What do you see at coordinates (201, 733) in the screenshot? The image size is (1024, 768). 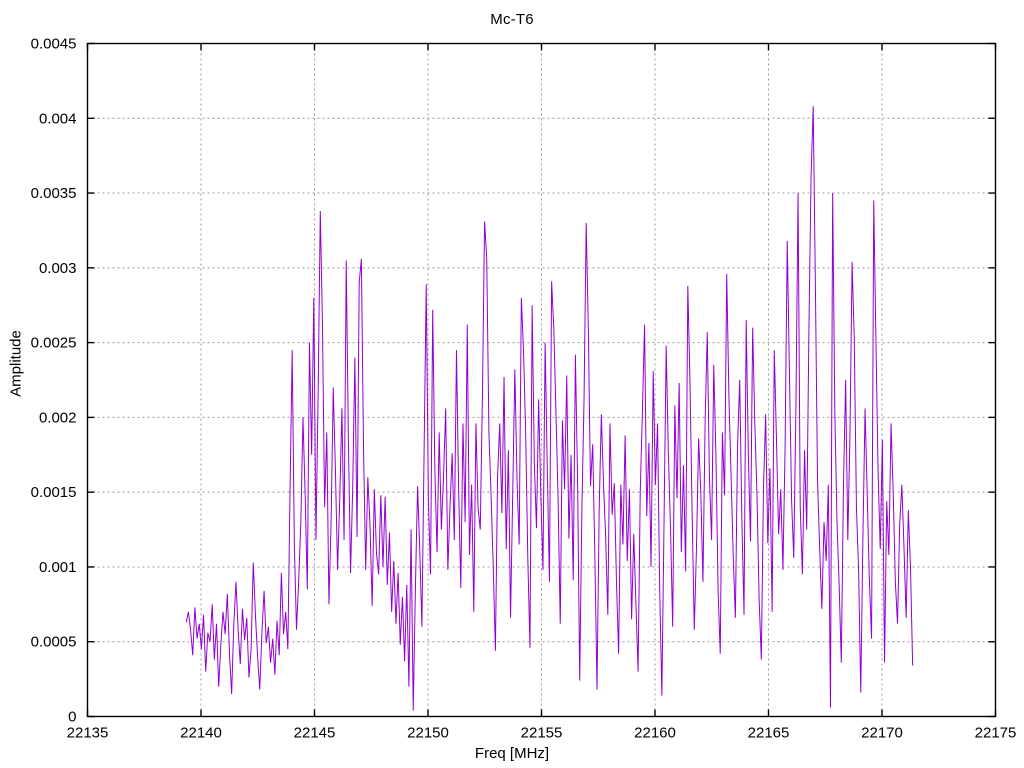 I see `x-tick-label: 22140` at bounding box center [201, 733].